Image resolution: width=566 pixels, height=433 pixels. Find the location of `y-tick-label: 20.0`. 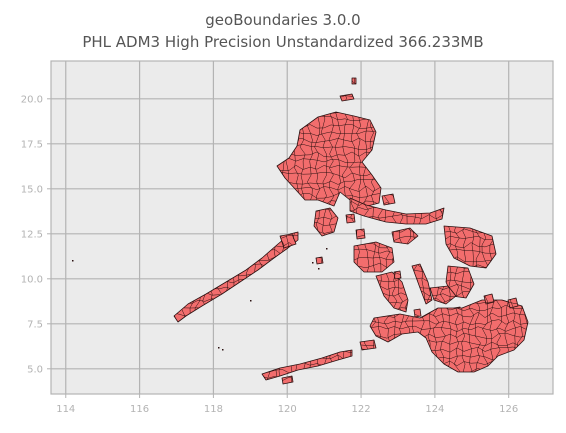

y-tick-label: 20.0 is located at coordinates (32, 99).